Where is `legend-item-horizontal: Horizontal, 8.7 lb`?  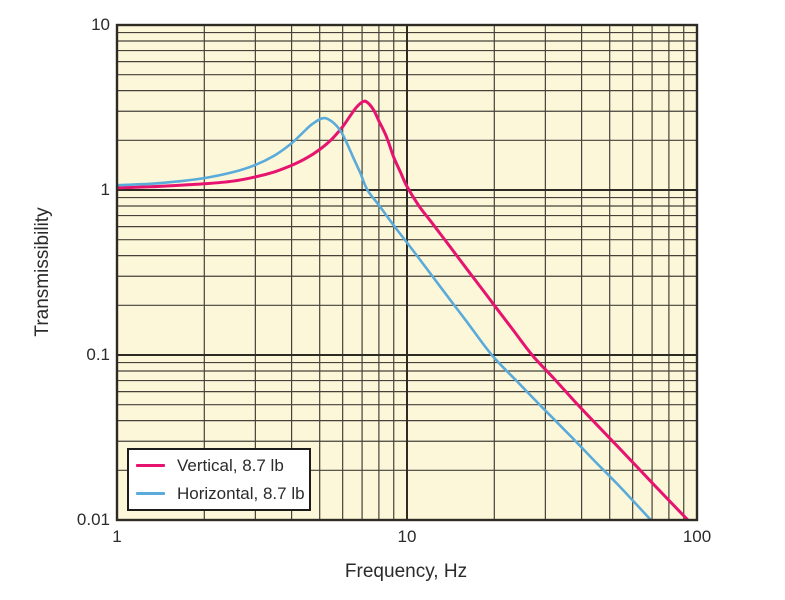 legend-item-horizontal: Horizontal, 8.7 lb is located at coordinates (222, 493).